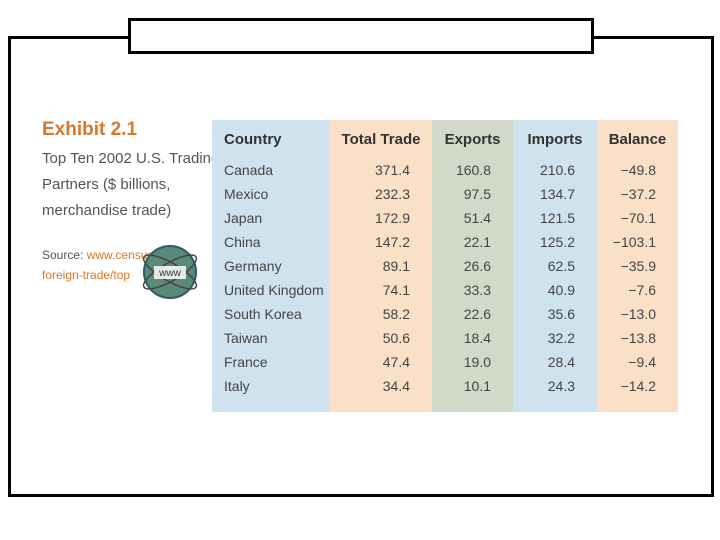  Describe the element at coordinates (638, 194) in the screenshot. I see `value-cell: −37.2` at that location.